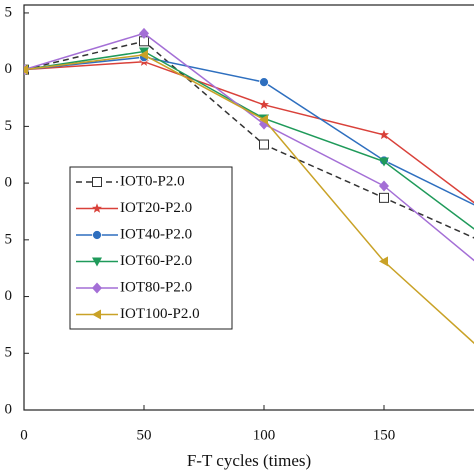 This screenshot has width=474, height=474. I want to click on x-tick-label: 100, so click(264, 435).